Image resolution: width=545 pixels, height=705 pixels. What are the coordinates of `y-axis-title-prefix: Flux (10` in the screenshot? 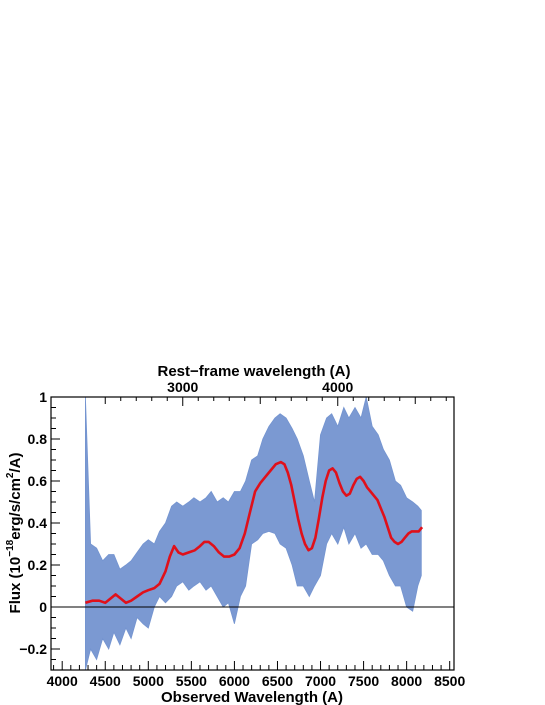 It's located at (15, 585).